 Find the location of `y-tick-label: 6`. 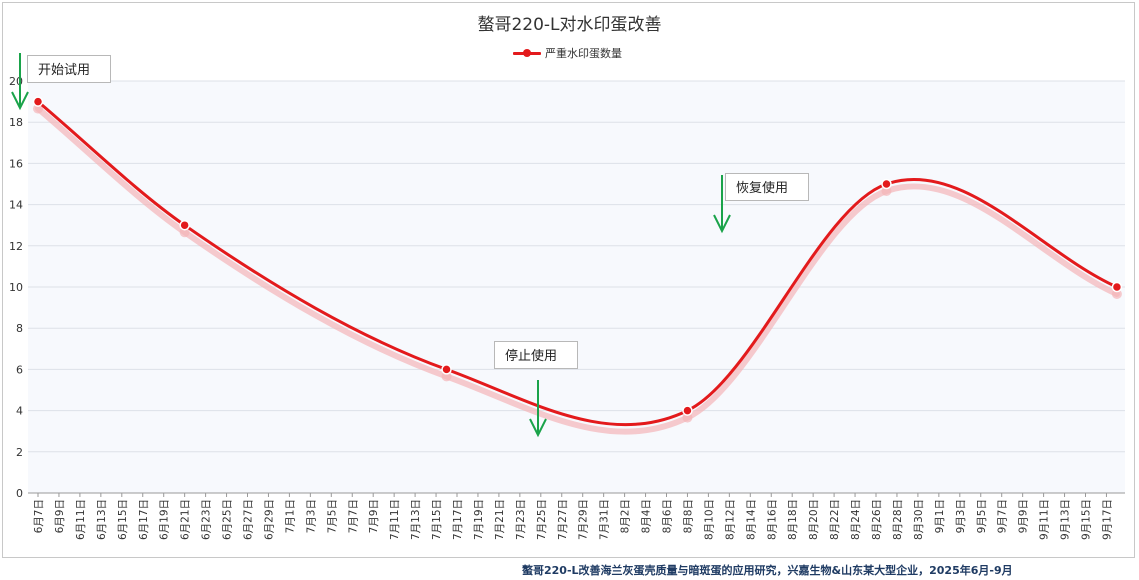

y-tick-label: 6 is located at coordinates (19, 369).